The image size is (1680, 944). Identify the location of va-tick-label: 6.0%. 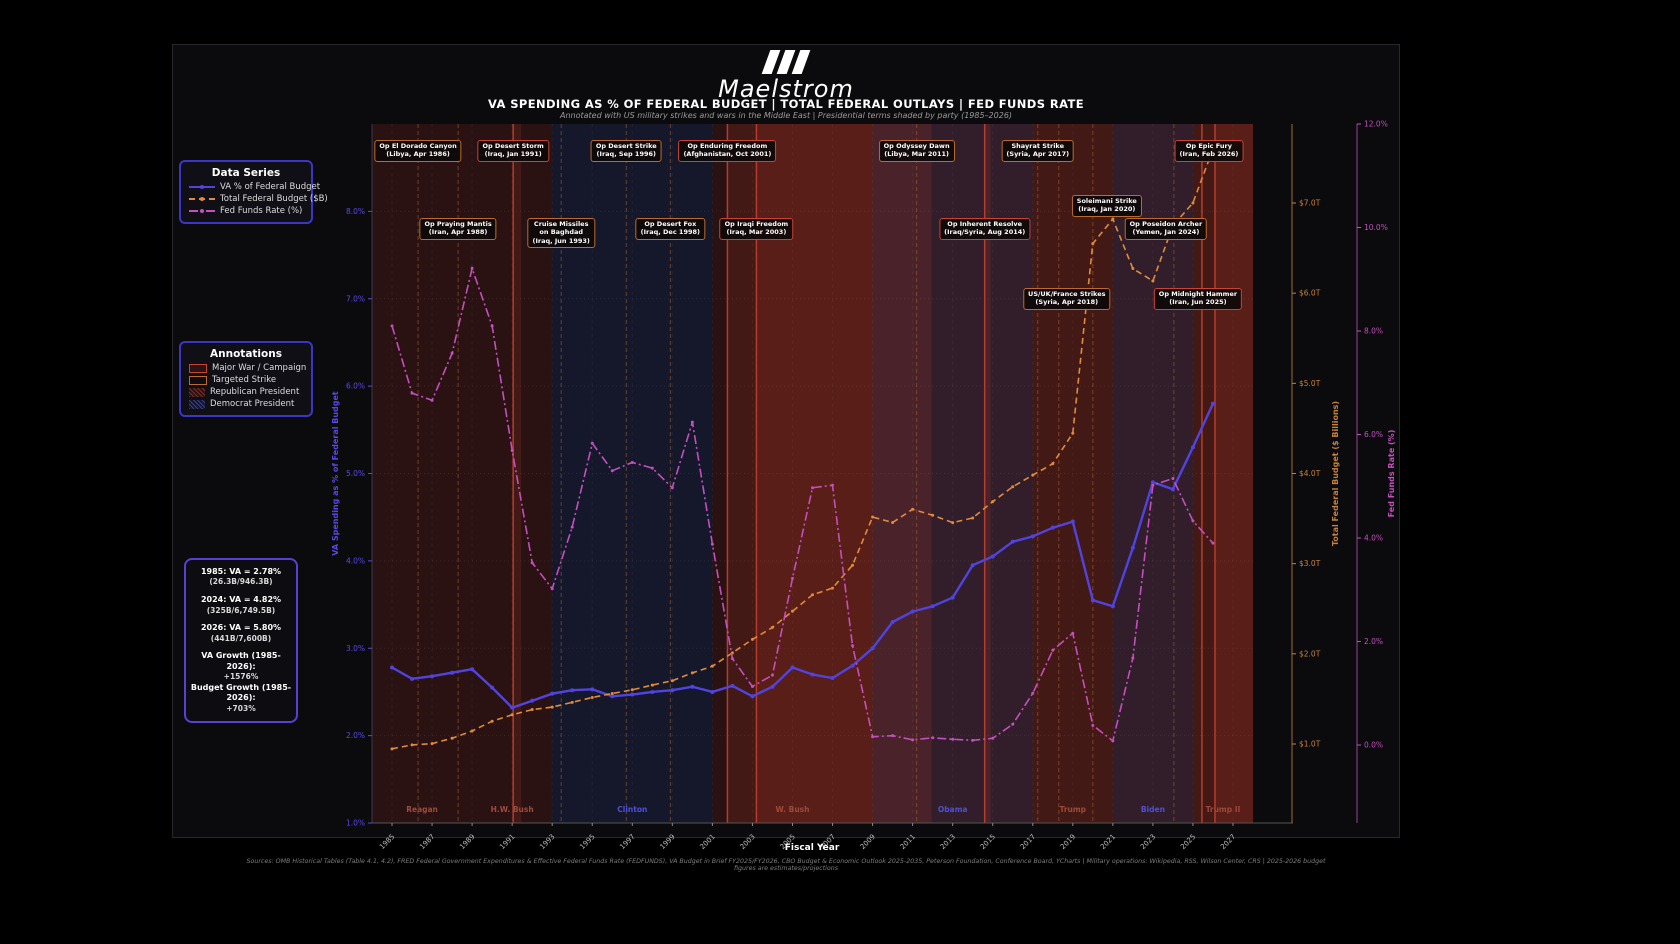
(355, 386).